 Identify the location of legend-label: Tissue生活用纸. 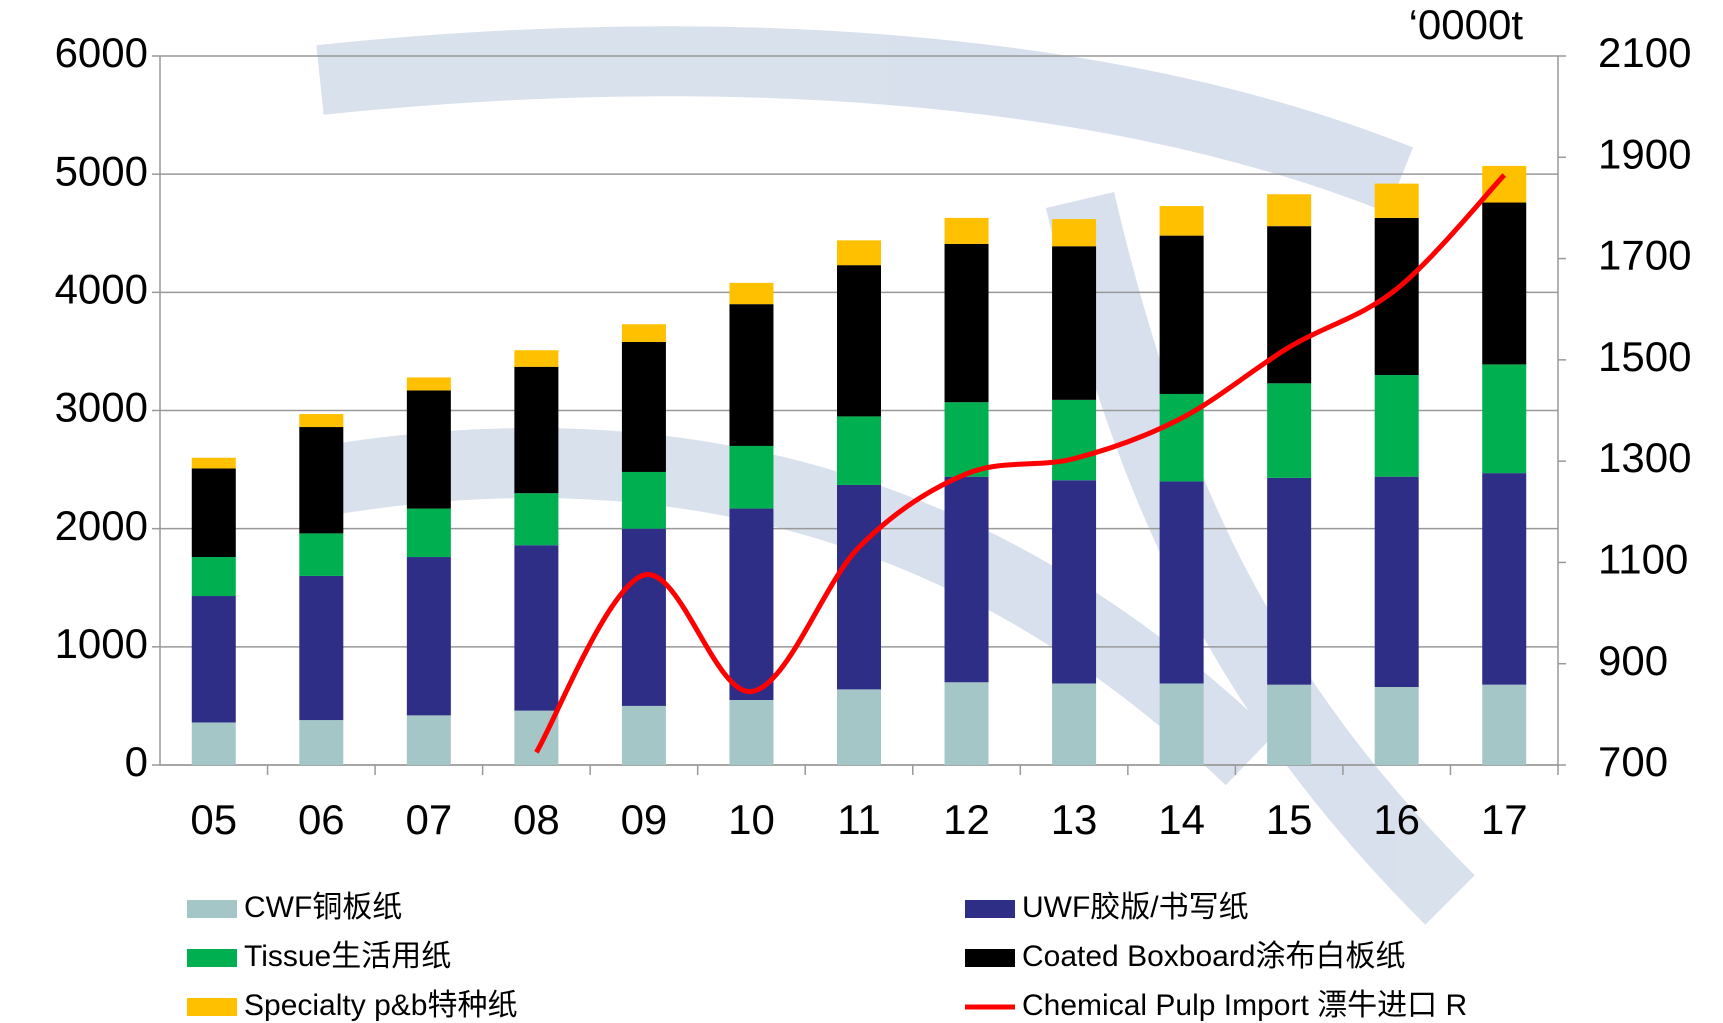
(347, 956).